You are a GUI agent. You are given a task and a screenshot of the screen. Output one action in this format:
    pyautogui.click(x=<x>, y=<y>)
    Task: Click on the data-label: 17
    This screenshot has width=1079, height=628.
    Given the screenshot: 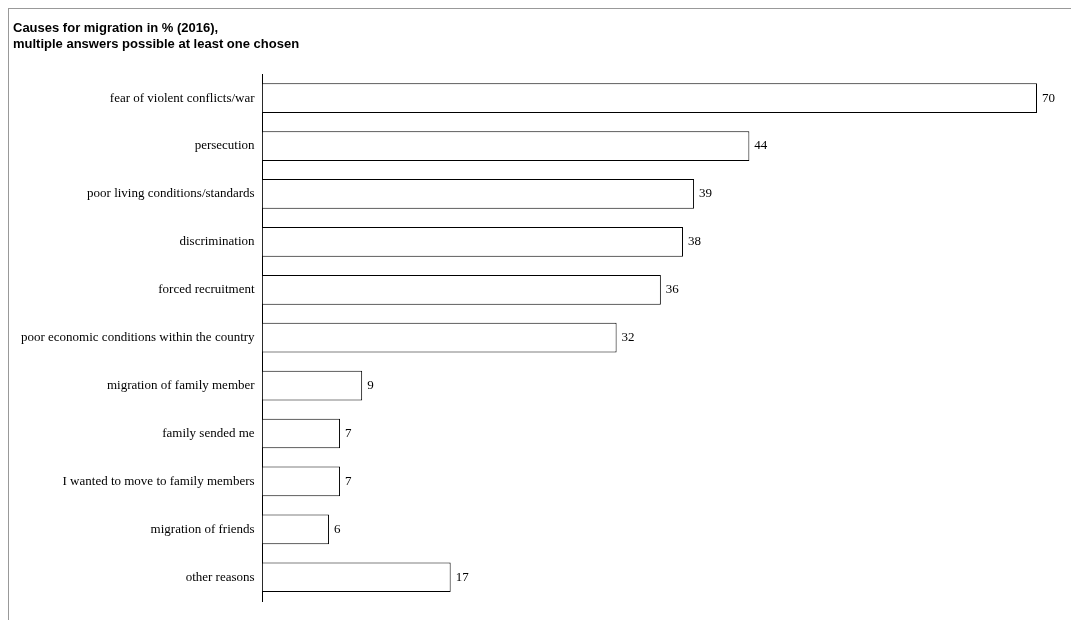 What is the action you would take?
    pyautogui.click(x=462, y=576)
    